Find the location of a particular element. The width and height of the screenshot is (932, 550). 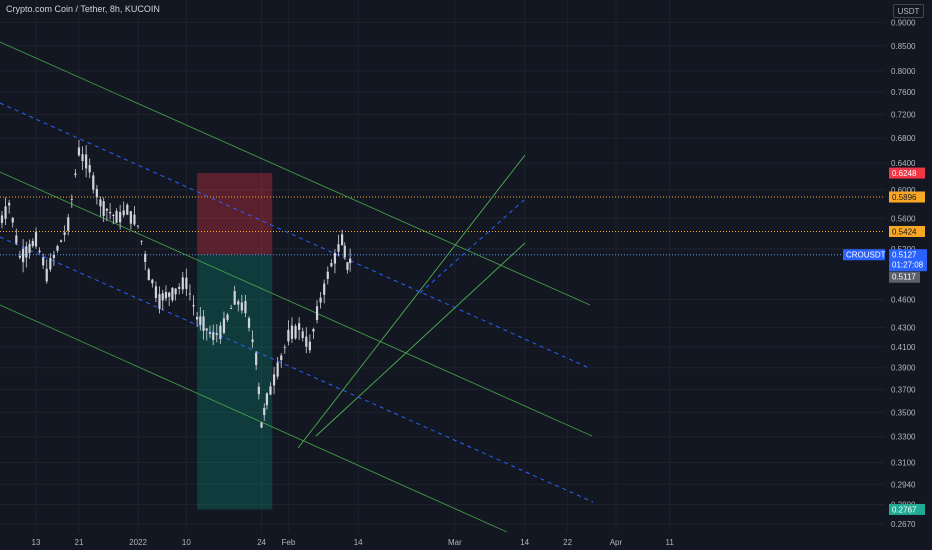

entry-line-label: 0.5424 is located at coordinates (904, 231).